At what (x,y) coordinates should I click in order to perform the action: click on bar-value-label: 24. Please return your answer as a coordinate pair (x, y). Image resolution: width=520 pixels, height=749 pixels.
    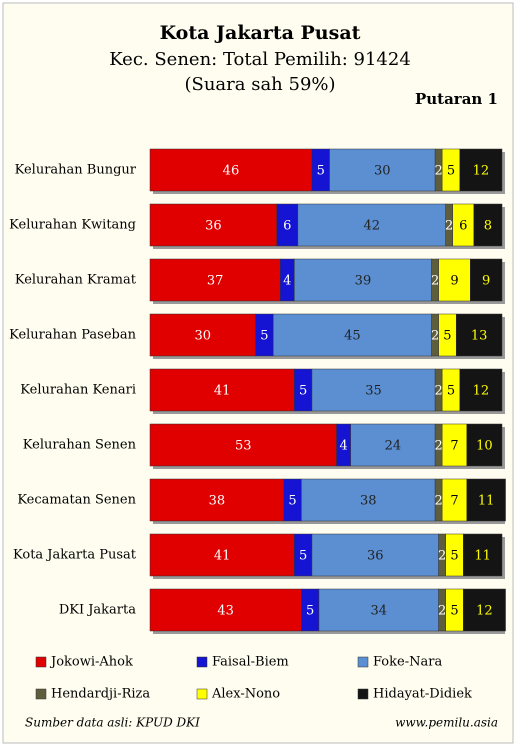
    Looking at the image, I should click on (393, 446).